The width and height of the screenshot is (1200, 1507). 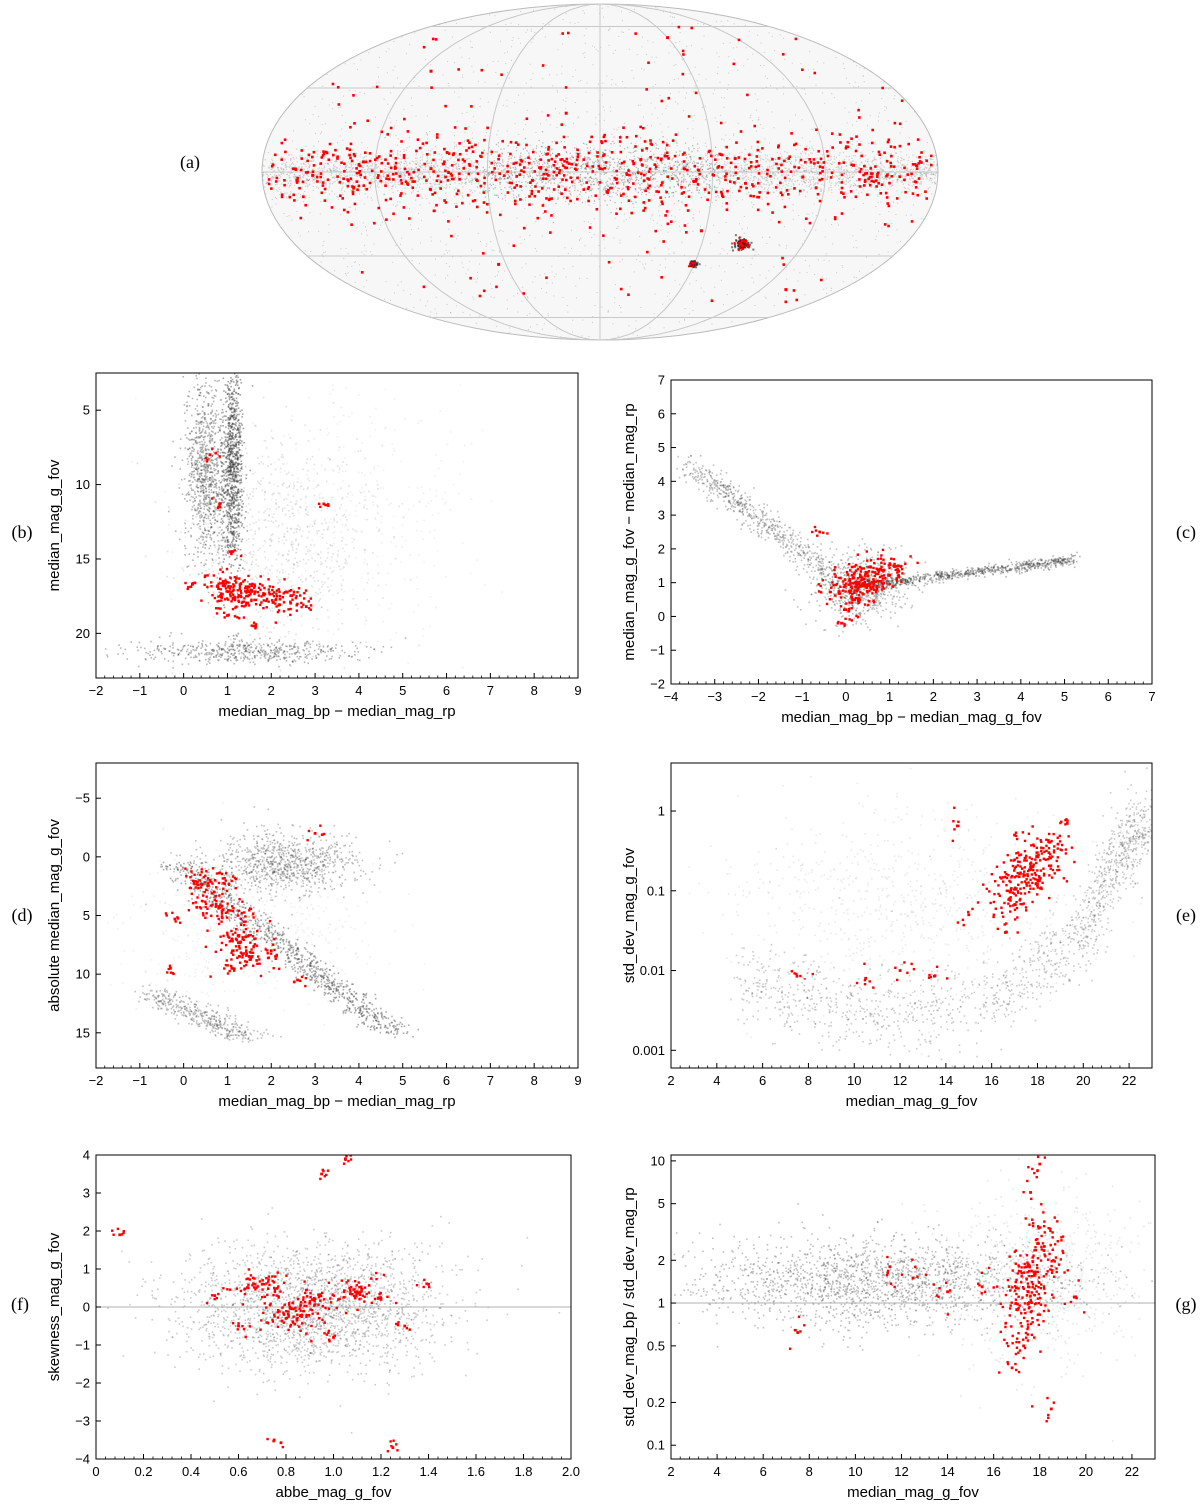 I want to click on axes-frame-d, so click(x=337, y=915).